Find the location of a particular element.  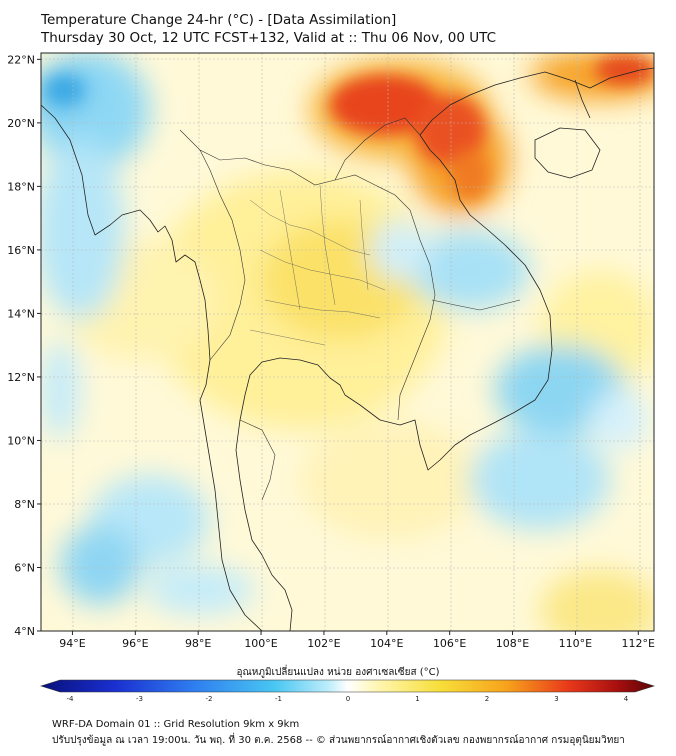

colorbar: -4 -3 -2 -1 0 1 2 3 4 is located at coordinates (347, 691).